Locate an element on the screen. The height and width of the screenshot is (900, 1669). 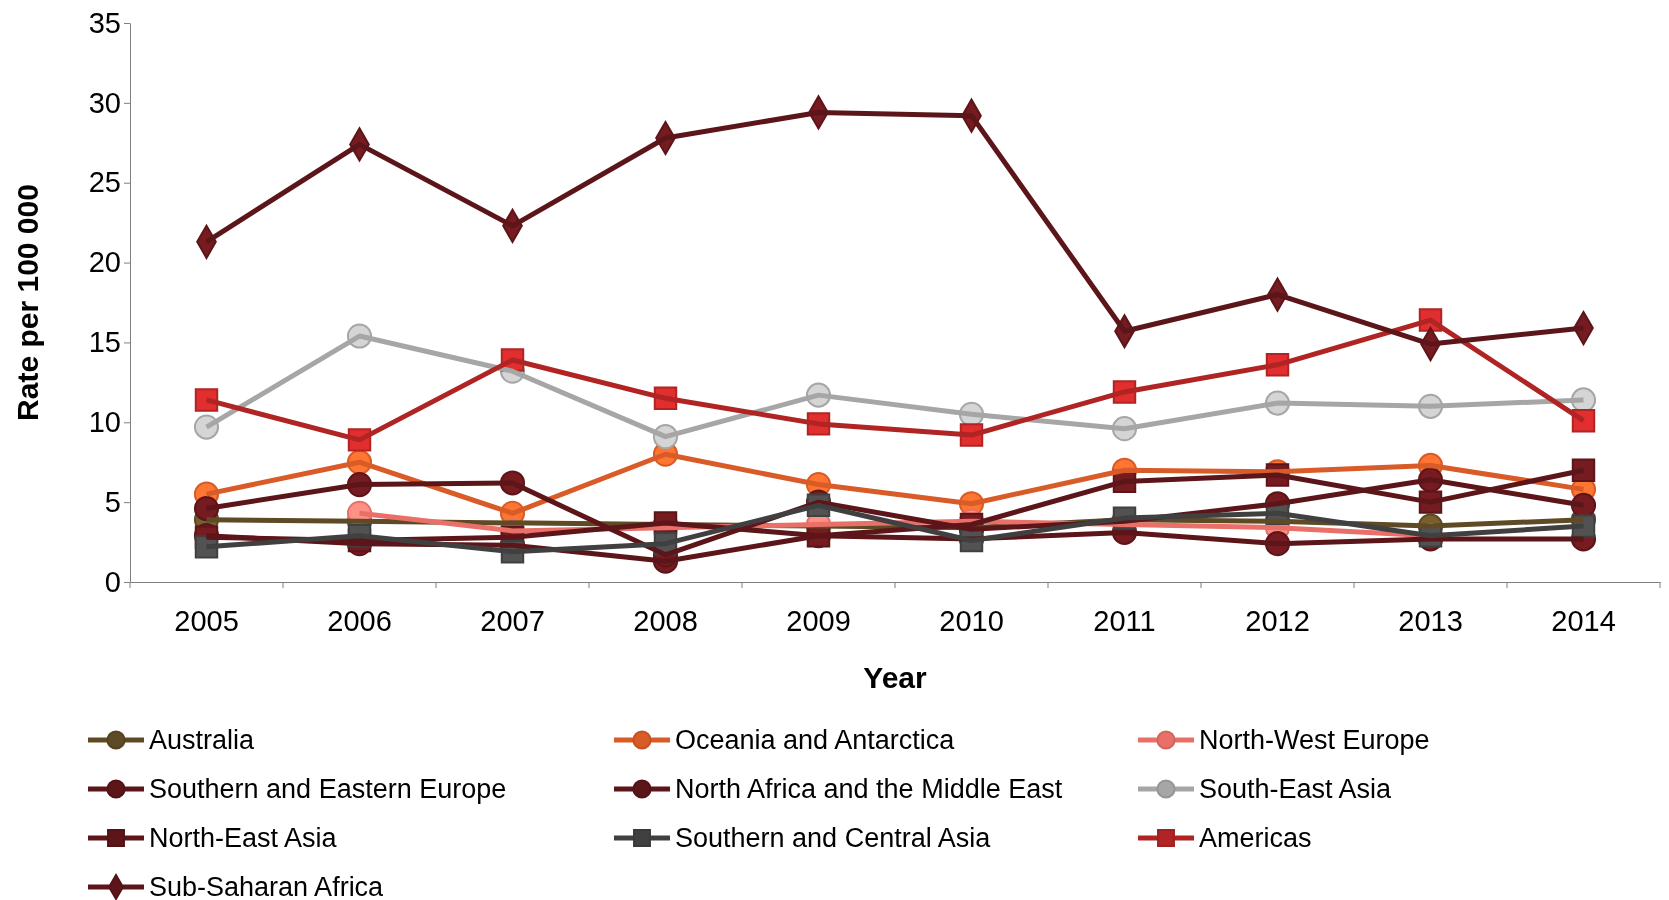
legend-label: North Africa and the Middle East is located at coordinates (869, 789).